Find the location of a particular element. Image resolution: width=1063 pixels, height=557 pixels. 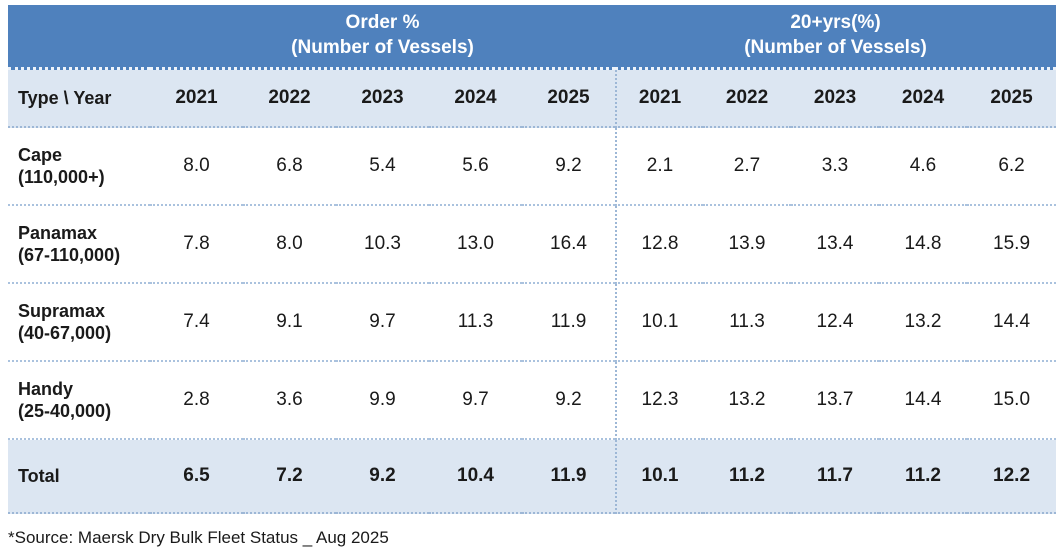

row-label: Supramax (40-67,000) is located at coordinates (79, 323).